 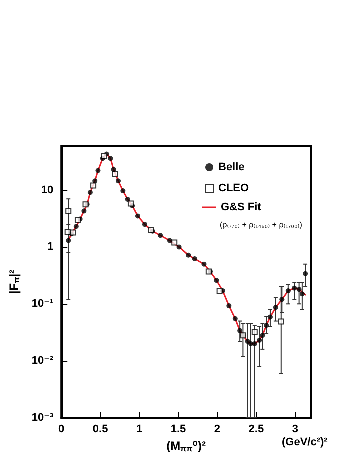 What do you see at coordinates (234, 188) in the screenshot?
I see `legend-label: CLEO` at bounding box center [234, 188].